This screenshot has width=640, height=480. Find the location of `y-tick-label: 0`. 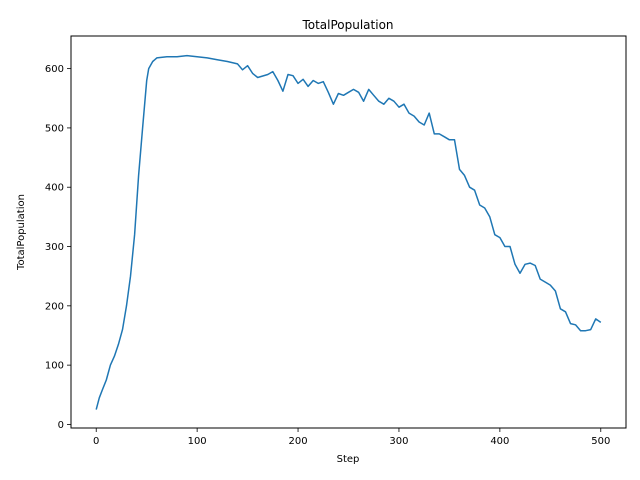

y-tick-label: 0 is located at coordinates (61, 425).